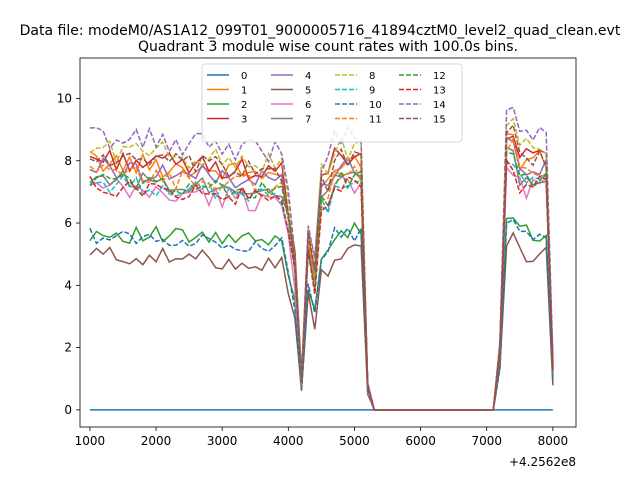 Image resolution: width=640 pixels, height=480 pixels. Describe the element at coordinates (244, 105) in the screenshot. I see `legend-label-2: 2` at that location.